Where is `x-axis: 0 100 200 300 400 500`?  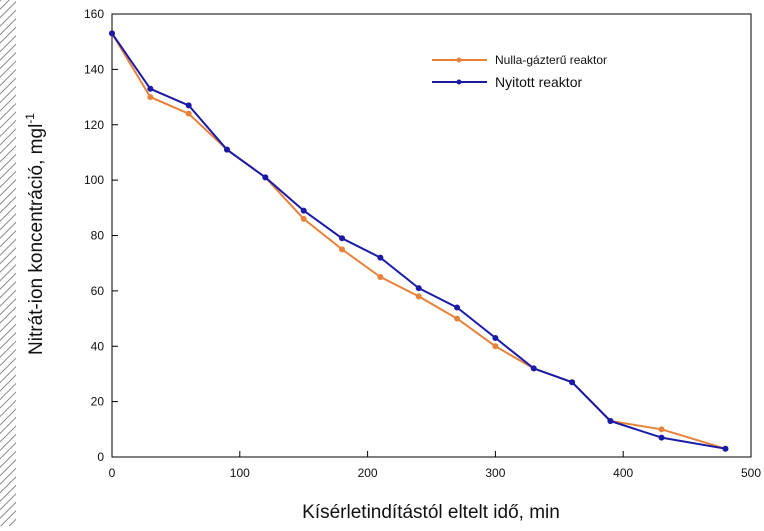
x-axis: 0 100 200 300 400 500 is located at coordinates (435, 465).